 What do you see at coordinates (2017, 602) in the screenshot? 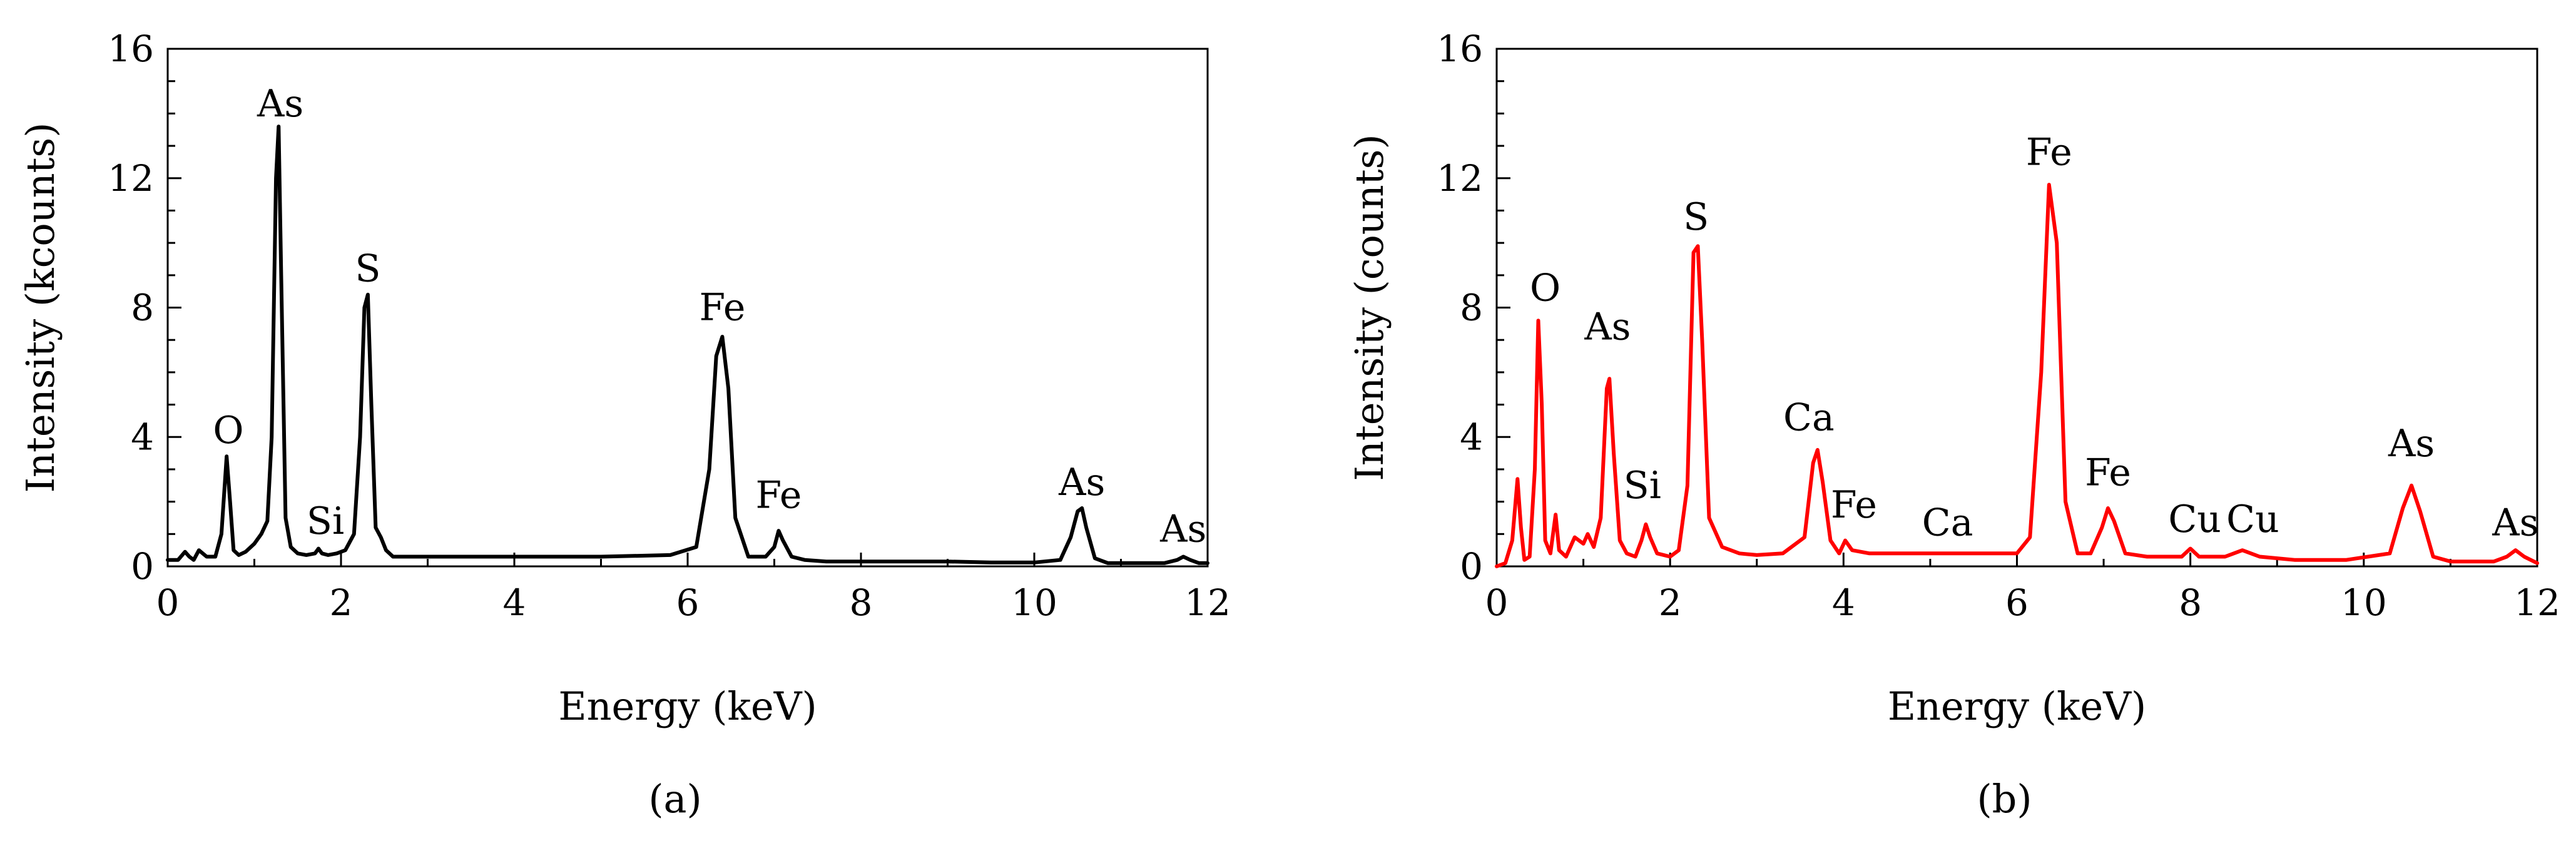
I see `x-tick-label: 6` at bounding box center [2017, 602].